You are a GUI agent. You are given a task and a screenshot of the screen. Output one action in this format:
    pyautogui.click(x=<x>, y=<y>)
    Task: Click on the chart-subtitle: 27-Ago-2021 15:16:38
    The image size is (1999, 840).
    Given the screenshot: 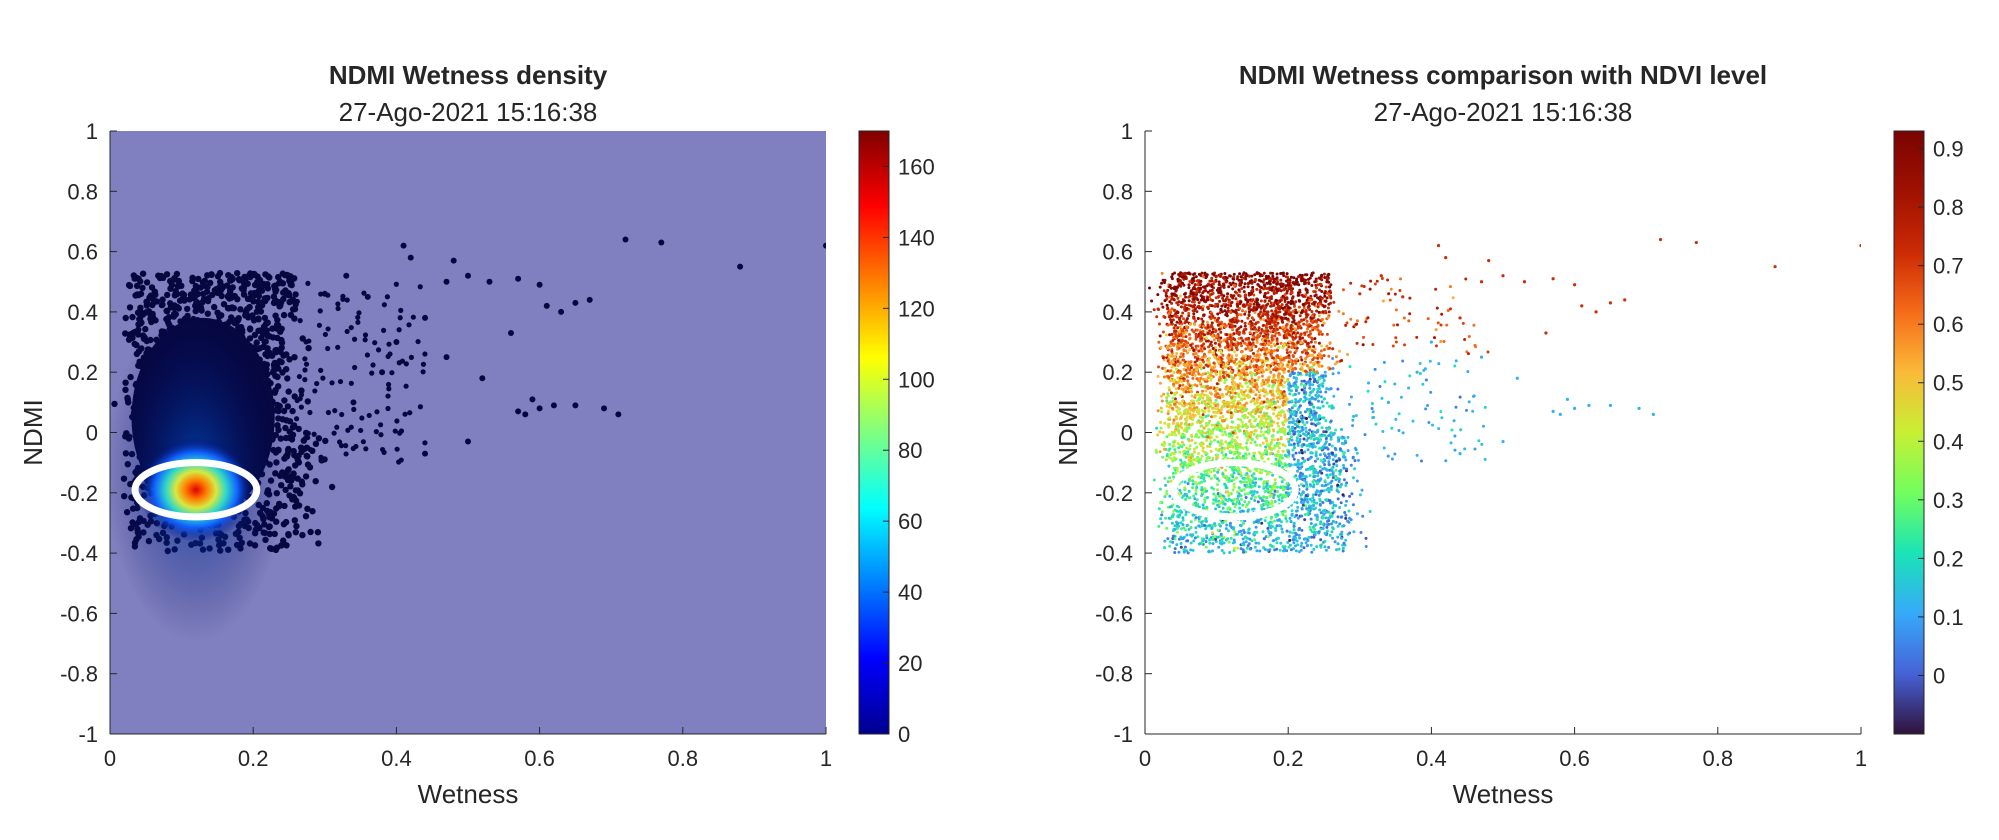 What is the action you would take?
    pyautogui.click(x=1503, y=112)
    